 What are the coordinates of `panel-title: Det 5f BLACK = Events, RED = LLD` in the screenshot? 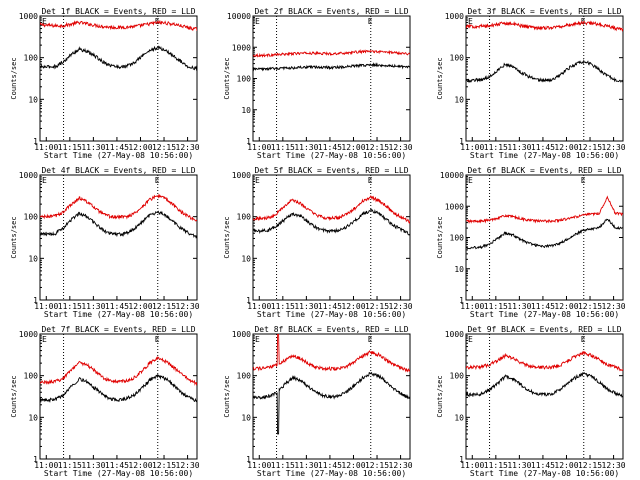 It's located at (331, 170).